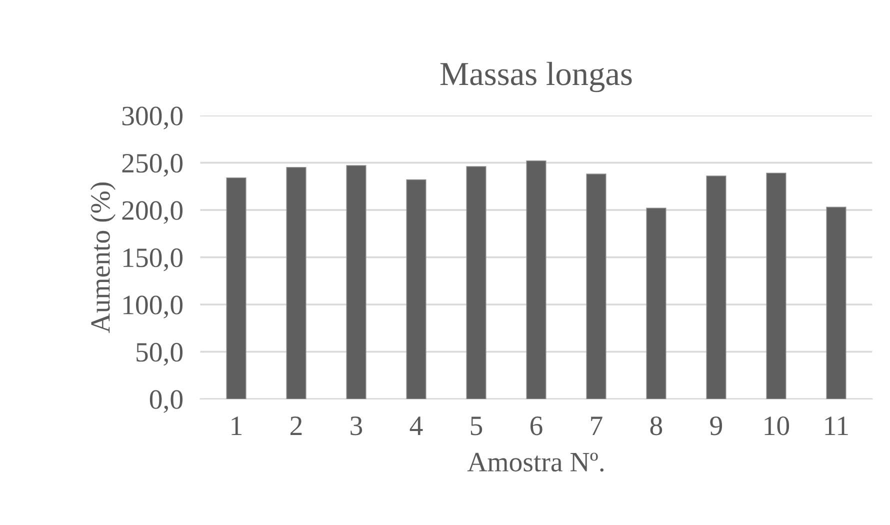  Describe the element at coordinates (536, 77) in the screenshot. I see `chart-title: Massas longas` at that location.